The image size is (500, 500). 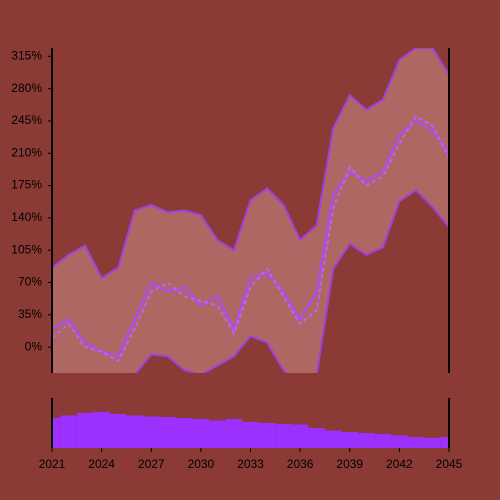 What do you see at coordinates (34, 346) in the screenshot?
I see `y-tick-label: 0%` at bounding box center [34, 346].